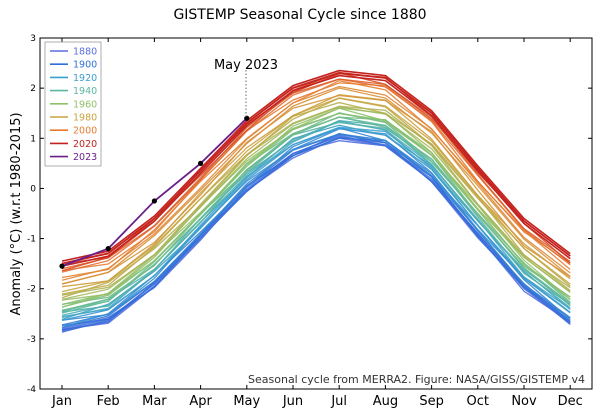 This screenshot has width=600, height=415. Describe the element at coordinates (33, 89) in the screenshot. I see `y-tick-label: 2` at that location.